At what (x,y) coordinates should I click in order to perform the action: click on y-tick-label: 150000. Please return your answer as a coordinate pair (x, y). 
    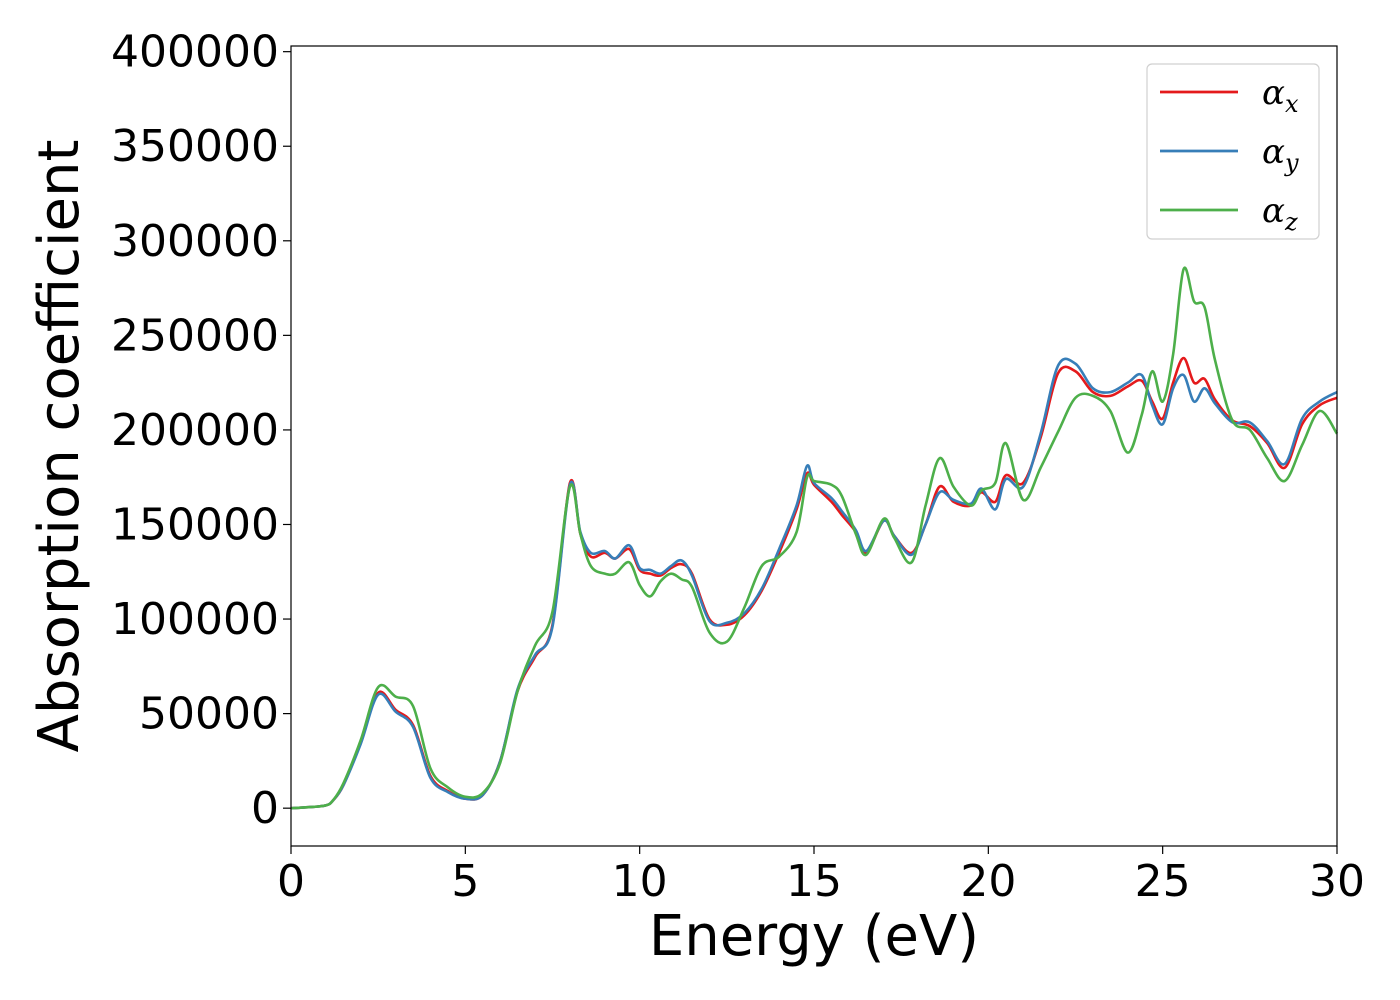
    Looking at the image, I should click on (195, 524).